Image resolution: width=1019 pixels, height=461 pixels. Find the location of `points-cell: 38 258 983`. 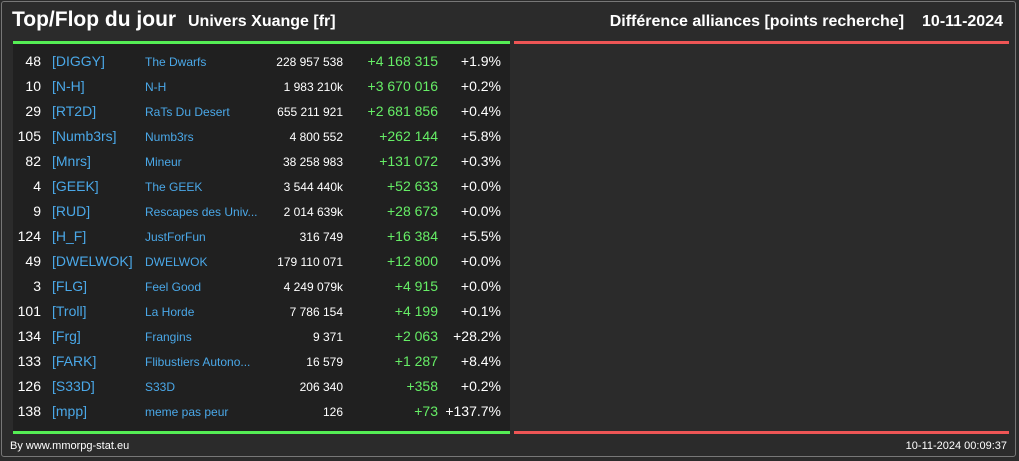

points-cell: 38 258 983 is located at coordinates (312, 162).